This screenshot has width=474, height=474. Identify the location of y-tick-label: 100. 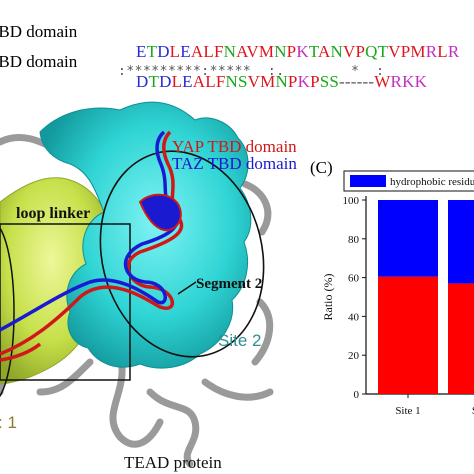
(351, 201).